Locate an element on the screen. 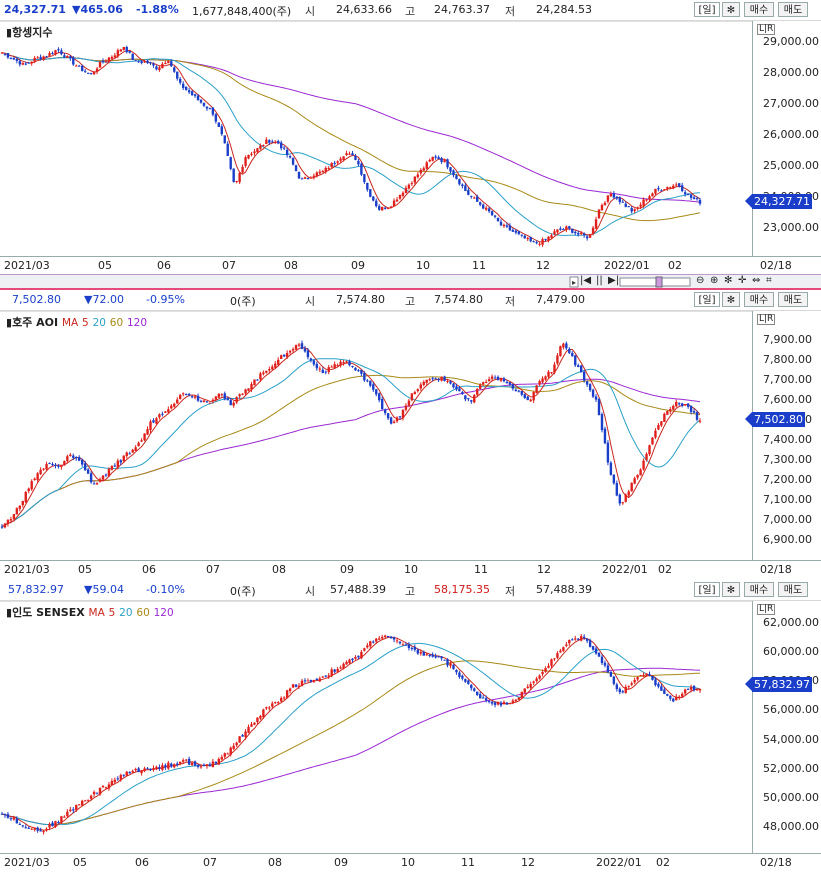 This screenshot has width=821, height=873. hsi-open-label: 시 is located at coordinates (310, 11).